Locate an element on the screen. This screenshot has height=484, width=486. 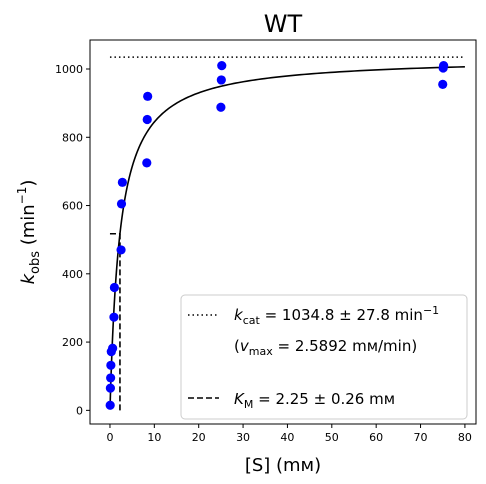
legend-km-label: KM = 2.25 ± 0.26 mᴍ is located at coordinates (314, 400).